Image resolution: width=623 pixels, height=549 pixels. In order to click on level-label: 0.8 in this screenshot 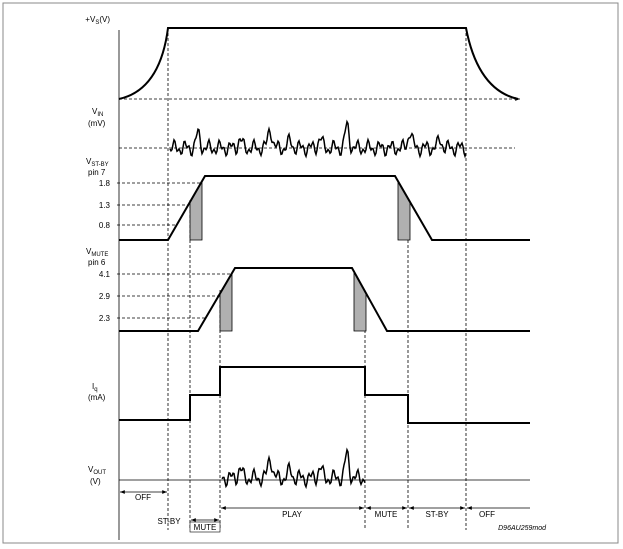, I will do `click(105, 225)`.